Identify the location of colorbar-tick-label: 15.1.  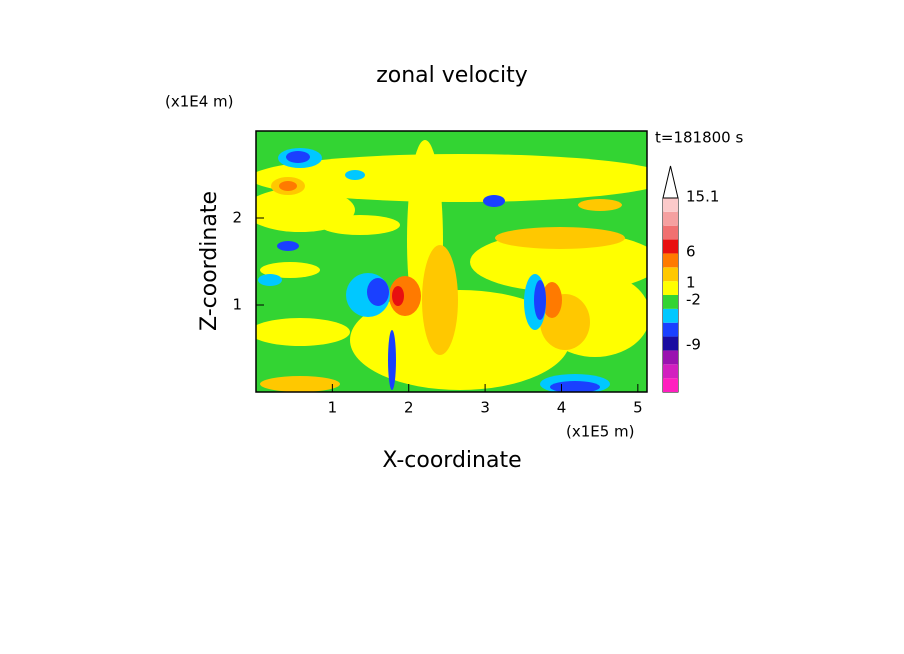
(702, 197).